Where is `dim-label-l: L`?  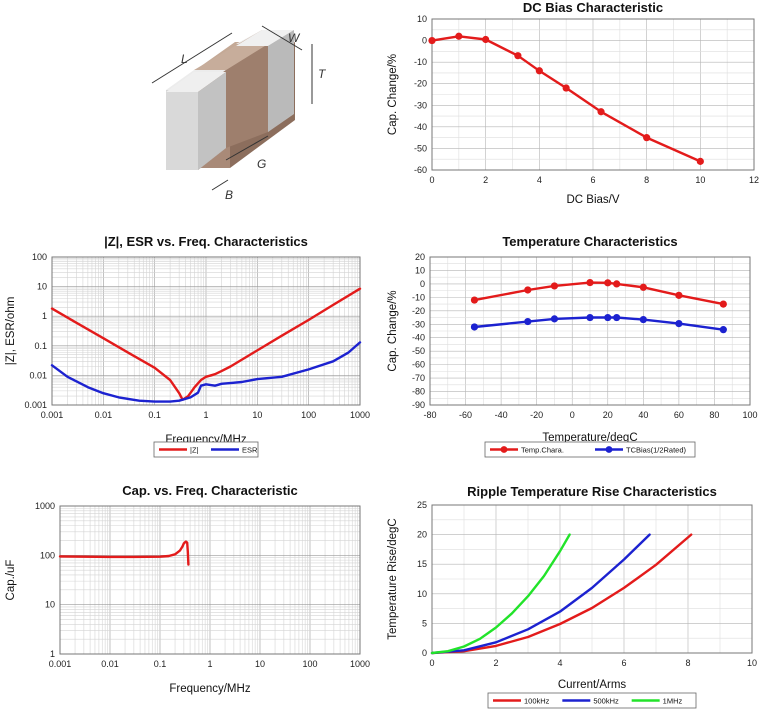 dim-label-l: L is located at coordinates (184, 59).